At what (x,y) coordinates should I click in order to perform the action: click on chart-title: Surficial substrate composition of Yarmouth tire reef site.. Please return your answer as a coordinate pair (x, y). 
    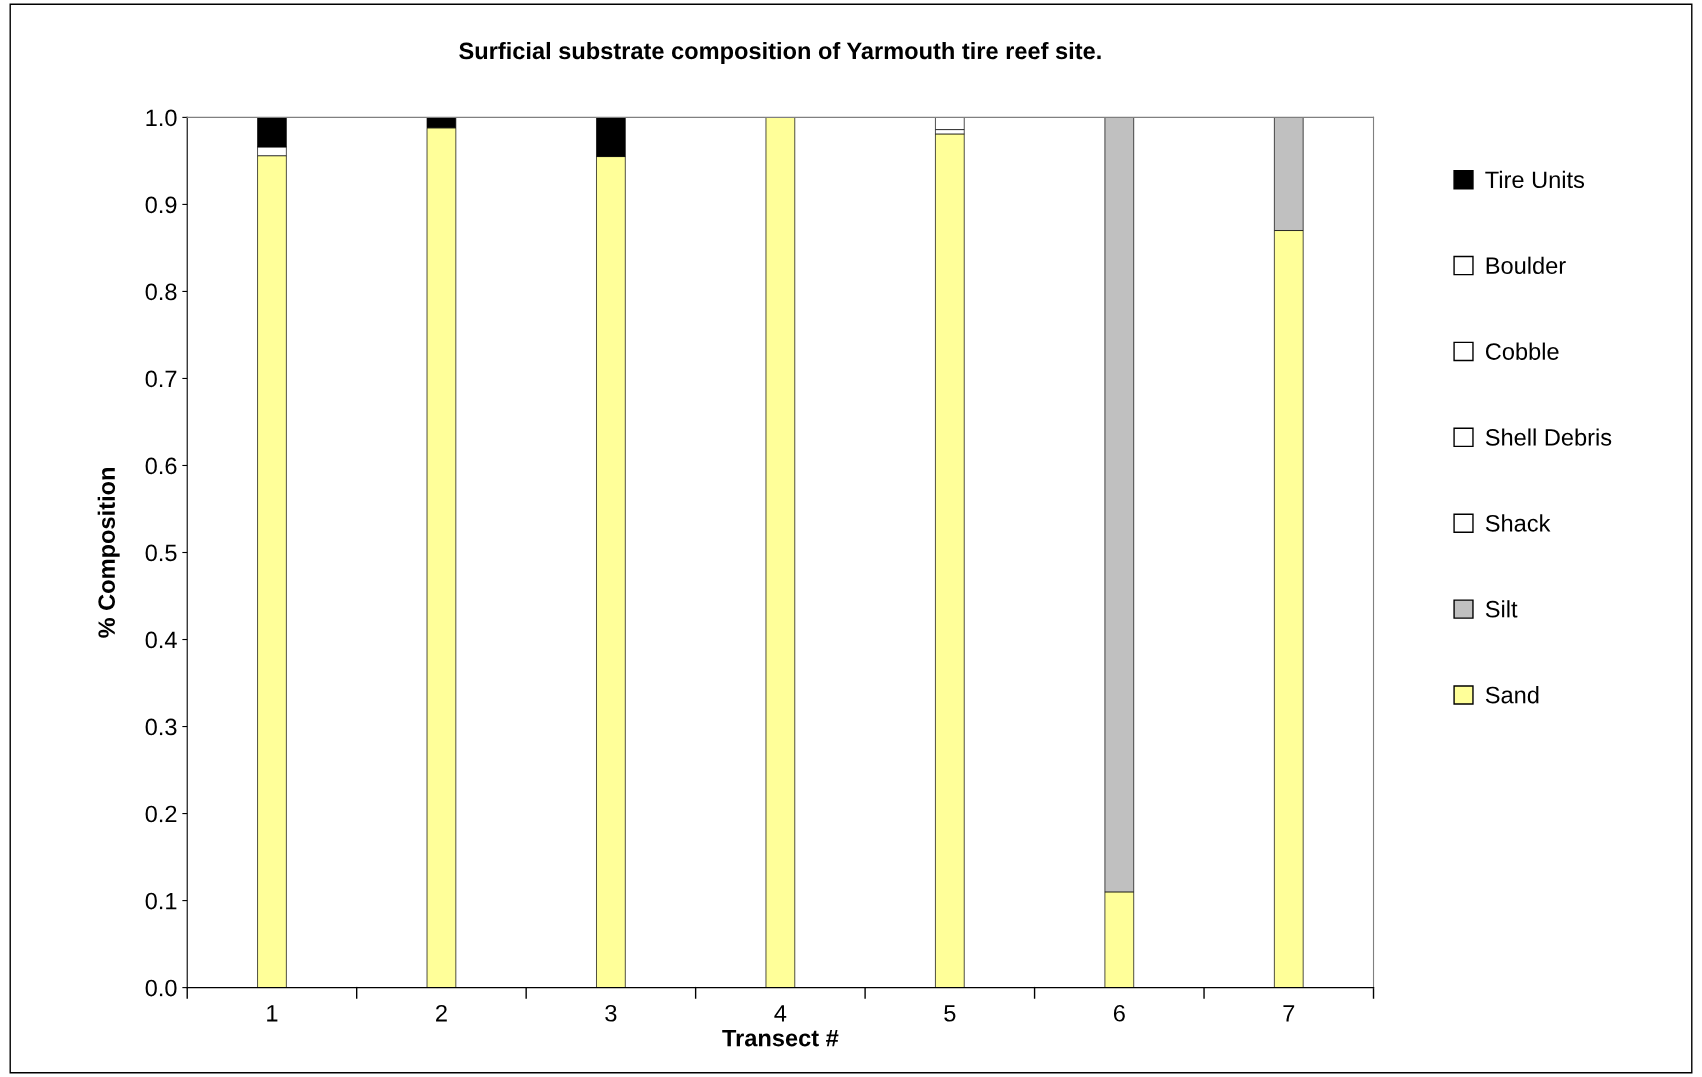
    Looking at the image, I should click on (780, 52).